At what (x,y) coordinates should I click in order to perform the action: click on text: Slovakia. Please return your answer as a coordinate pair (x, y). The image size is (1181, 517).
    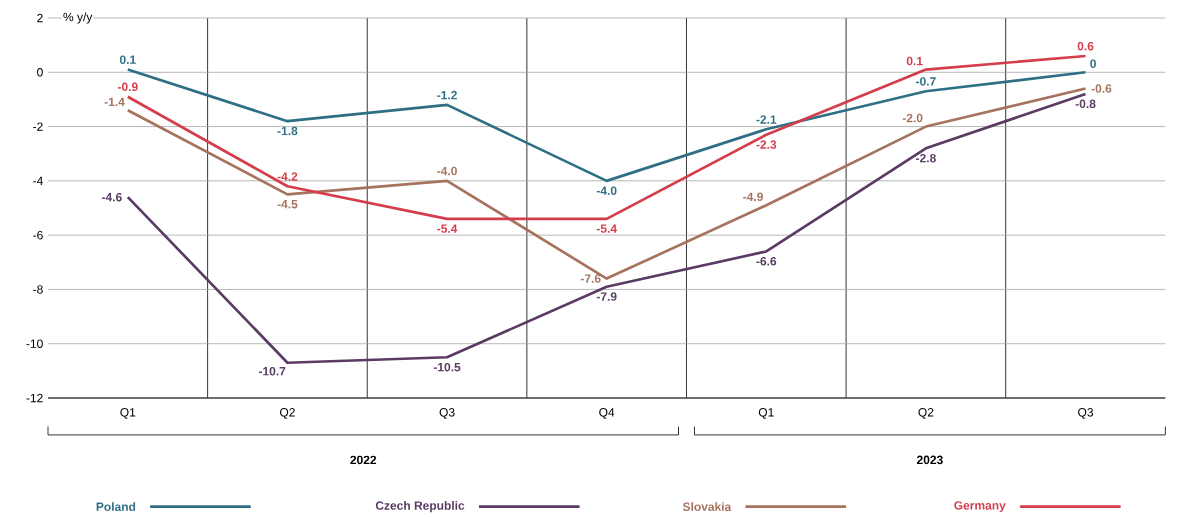
    Looking at the image, I should click on (707, 507).